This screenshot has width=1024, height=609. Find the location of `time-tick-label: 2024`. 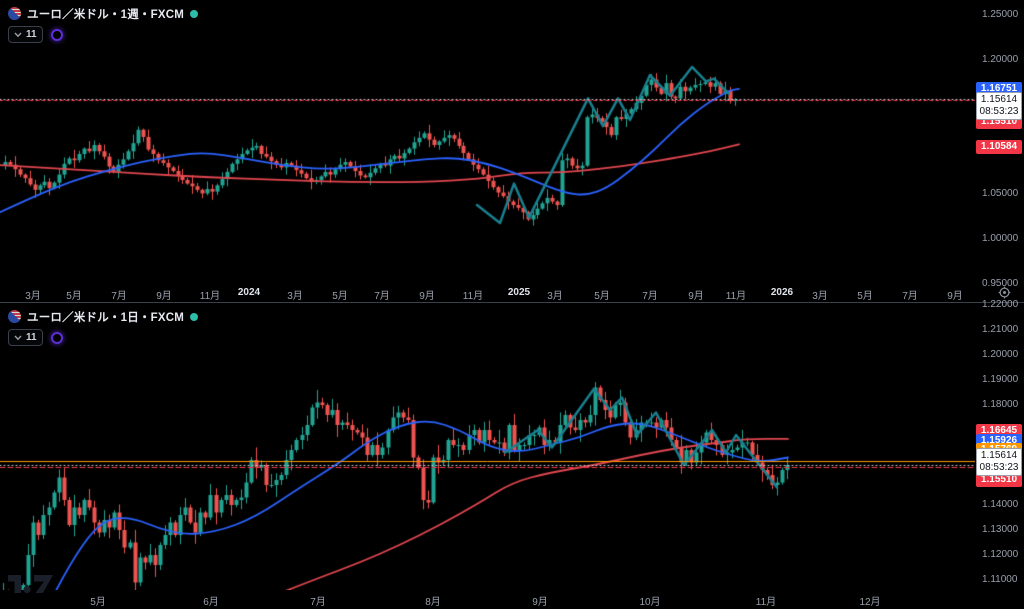

time-tick-label: 2024 is located at coordinates (249, 292).